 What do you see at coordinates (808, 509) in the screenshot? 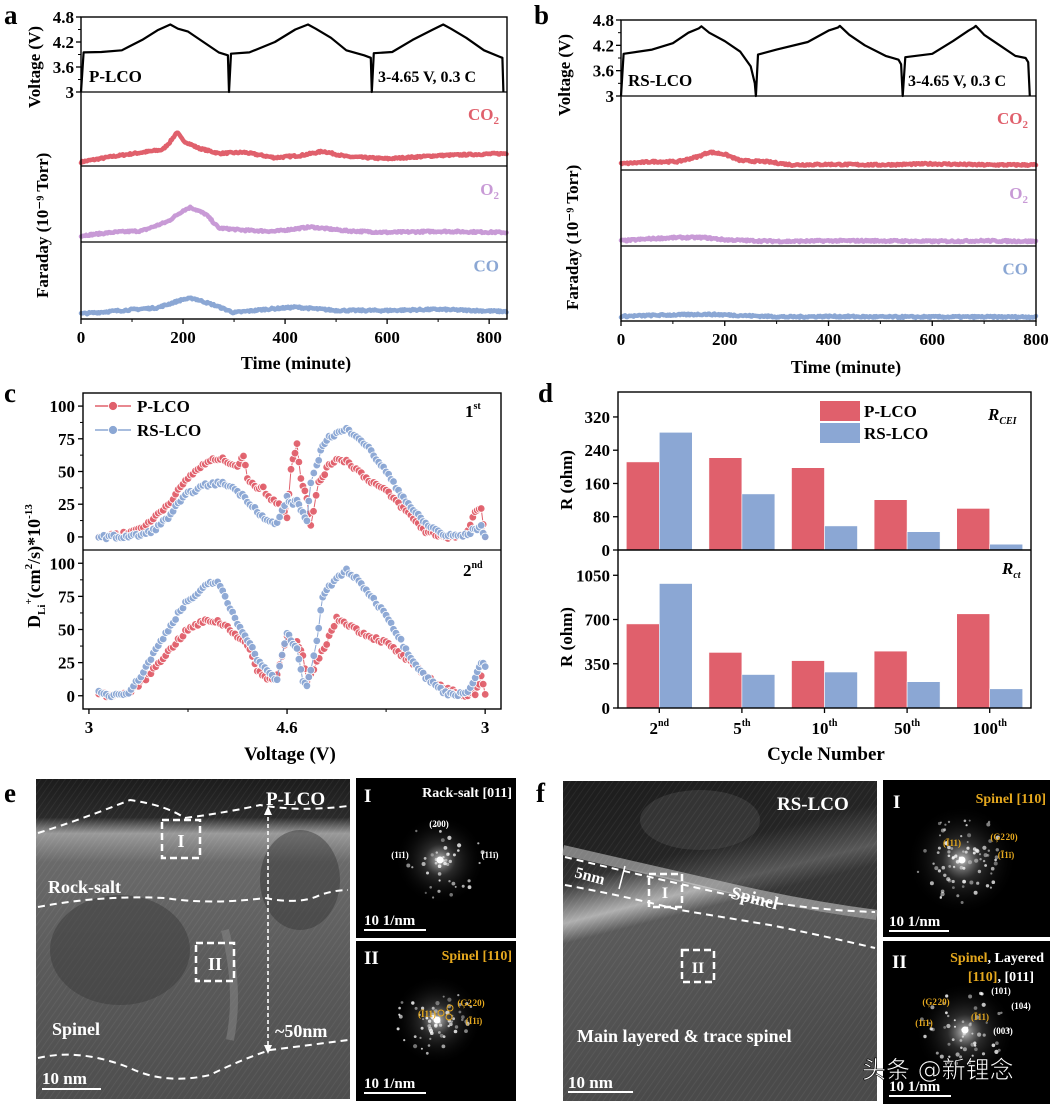
I see `bar-p-lco-10th` at bounding box center [808, 509].